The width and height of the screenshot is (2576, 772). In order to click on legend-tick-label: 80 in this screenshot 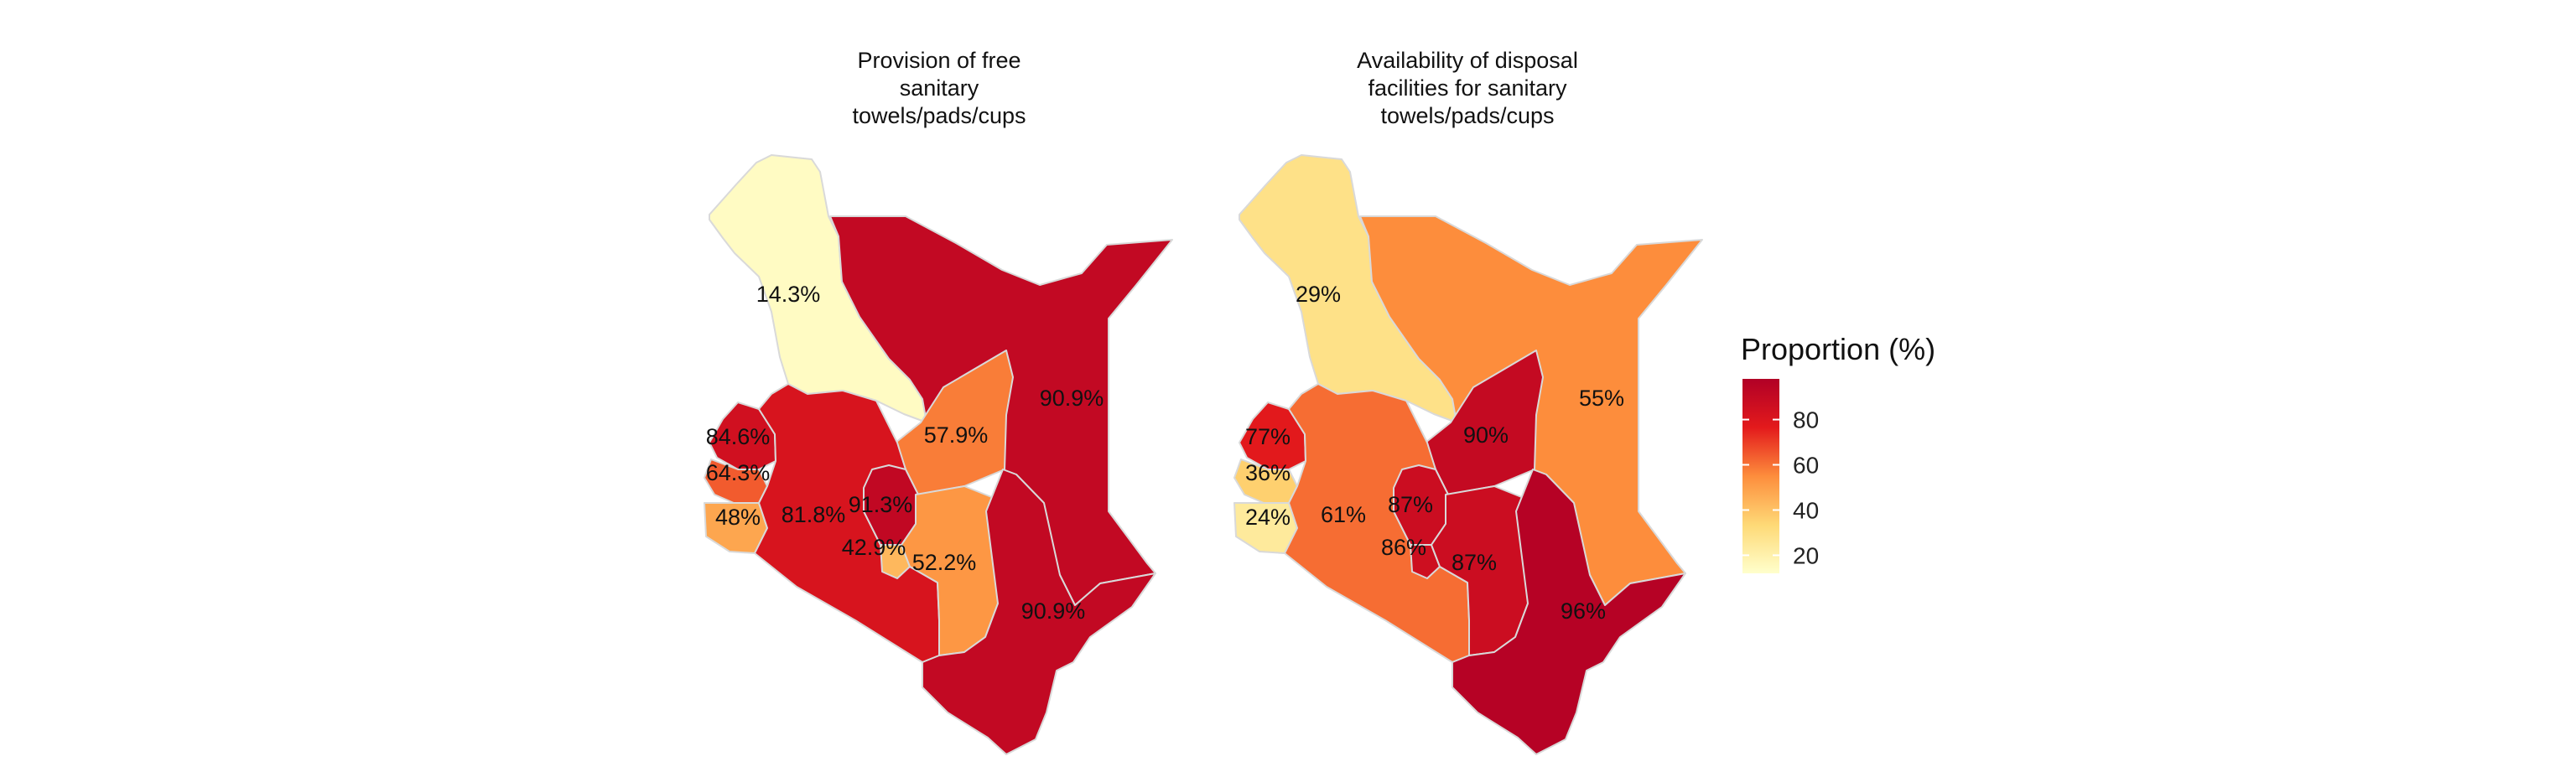, I will do `click(1806, 420)`.